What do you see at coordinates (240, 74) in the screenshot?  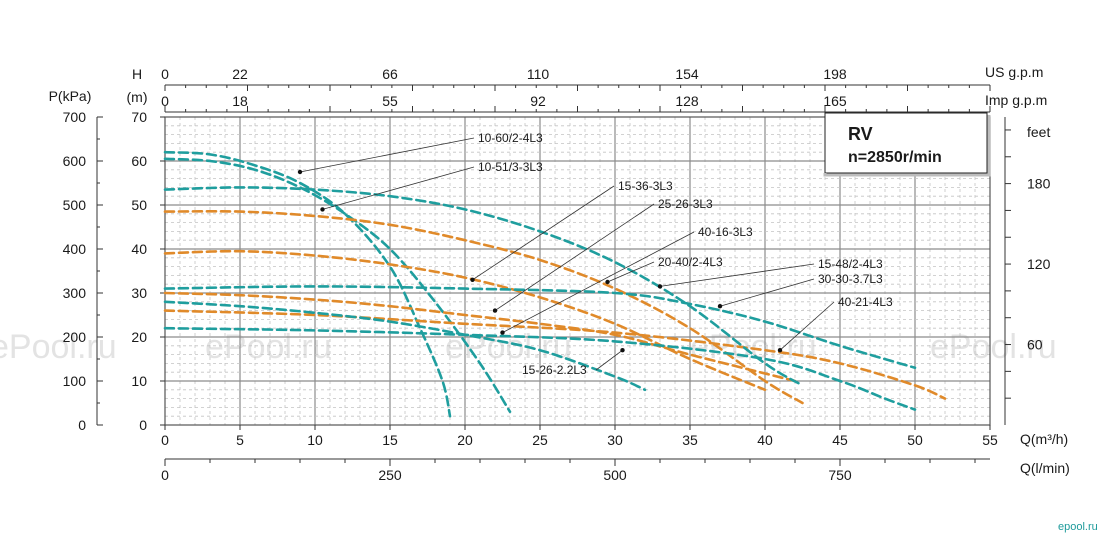 I see `usgpm-tick-label: 22` at bounding box center [240, 74].